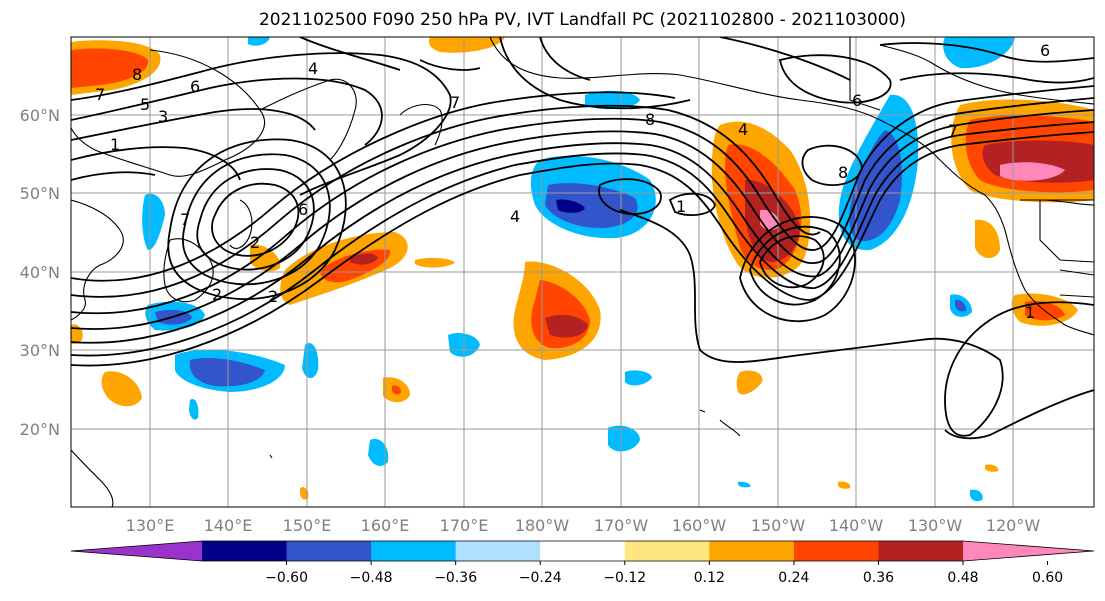 Image resolution: width=1105 pixels, height=601 pixels. I want to click on colorbar-outline, so click(582, 551).